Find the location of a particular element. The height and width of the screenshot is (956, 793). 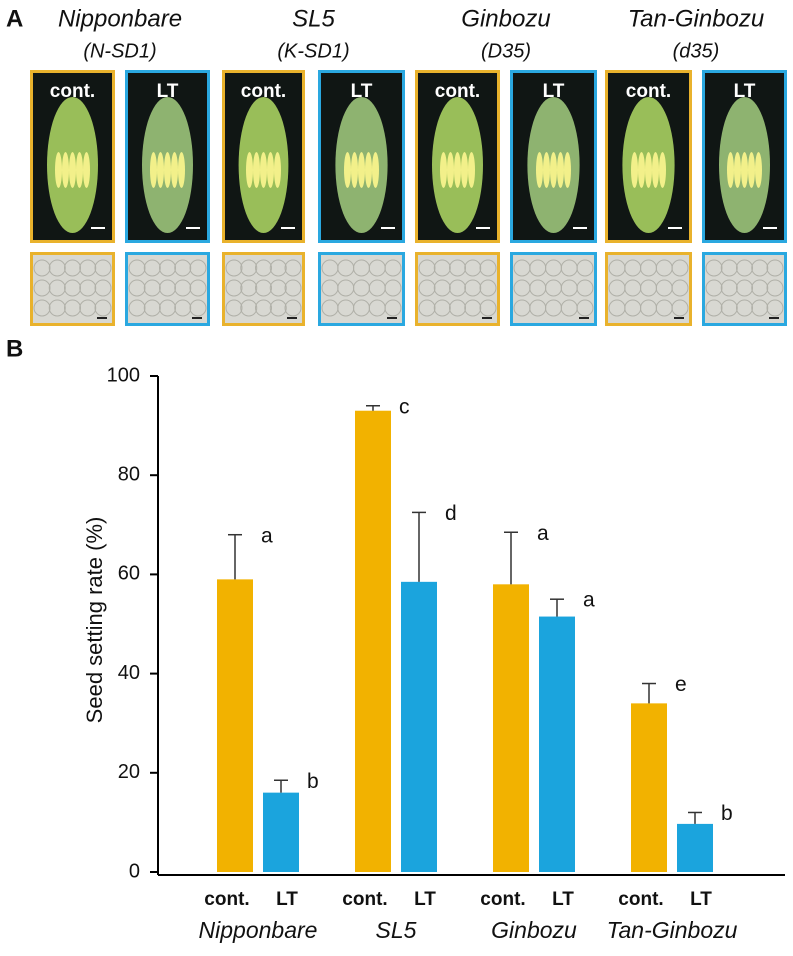

y-tick-label: 100 is located at coordinates (123, 375).